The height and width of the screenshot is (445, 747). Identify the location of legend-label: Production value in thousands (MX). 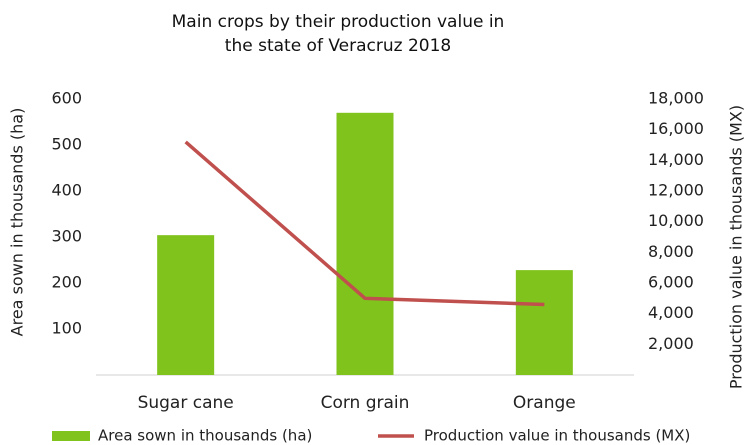
(557, 436).